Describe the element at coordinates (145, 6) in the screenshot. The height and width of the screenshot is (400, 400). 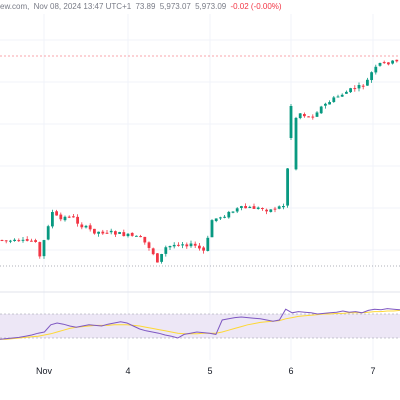
I see `o-fragment: 73.89` at that location.